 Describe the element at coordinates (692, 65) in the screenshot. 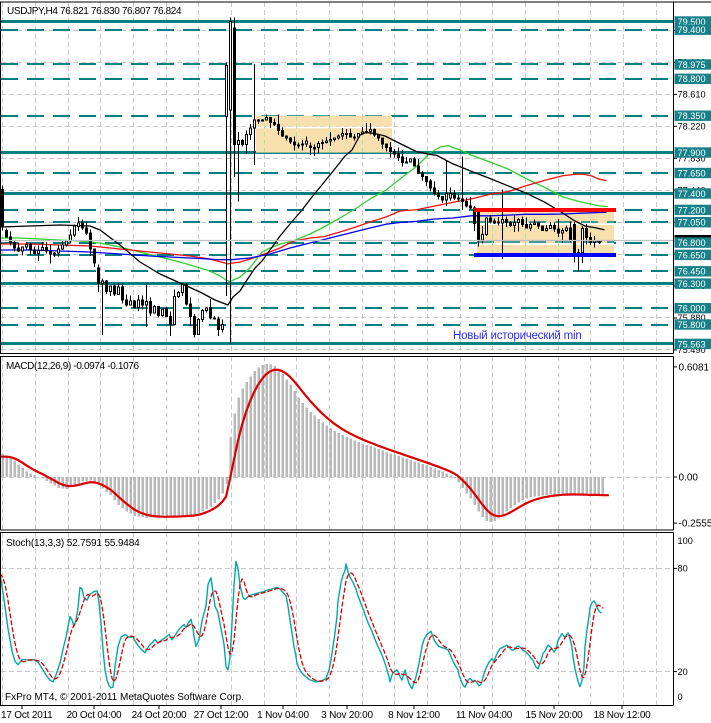

I see `svg-text: 78.975` at that location.